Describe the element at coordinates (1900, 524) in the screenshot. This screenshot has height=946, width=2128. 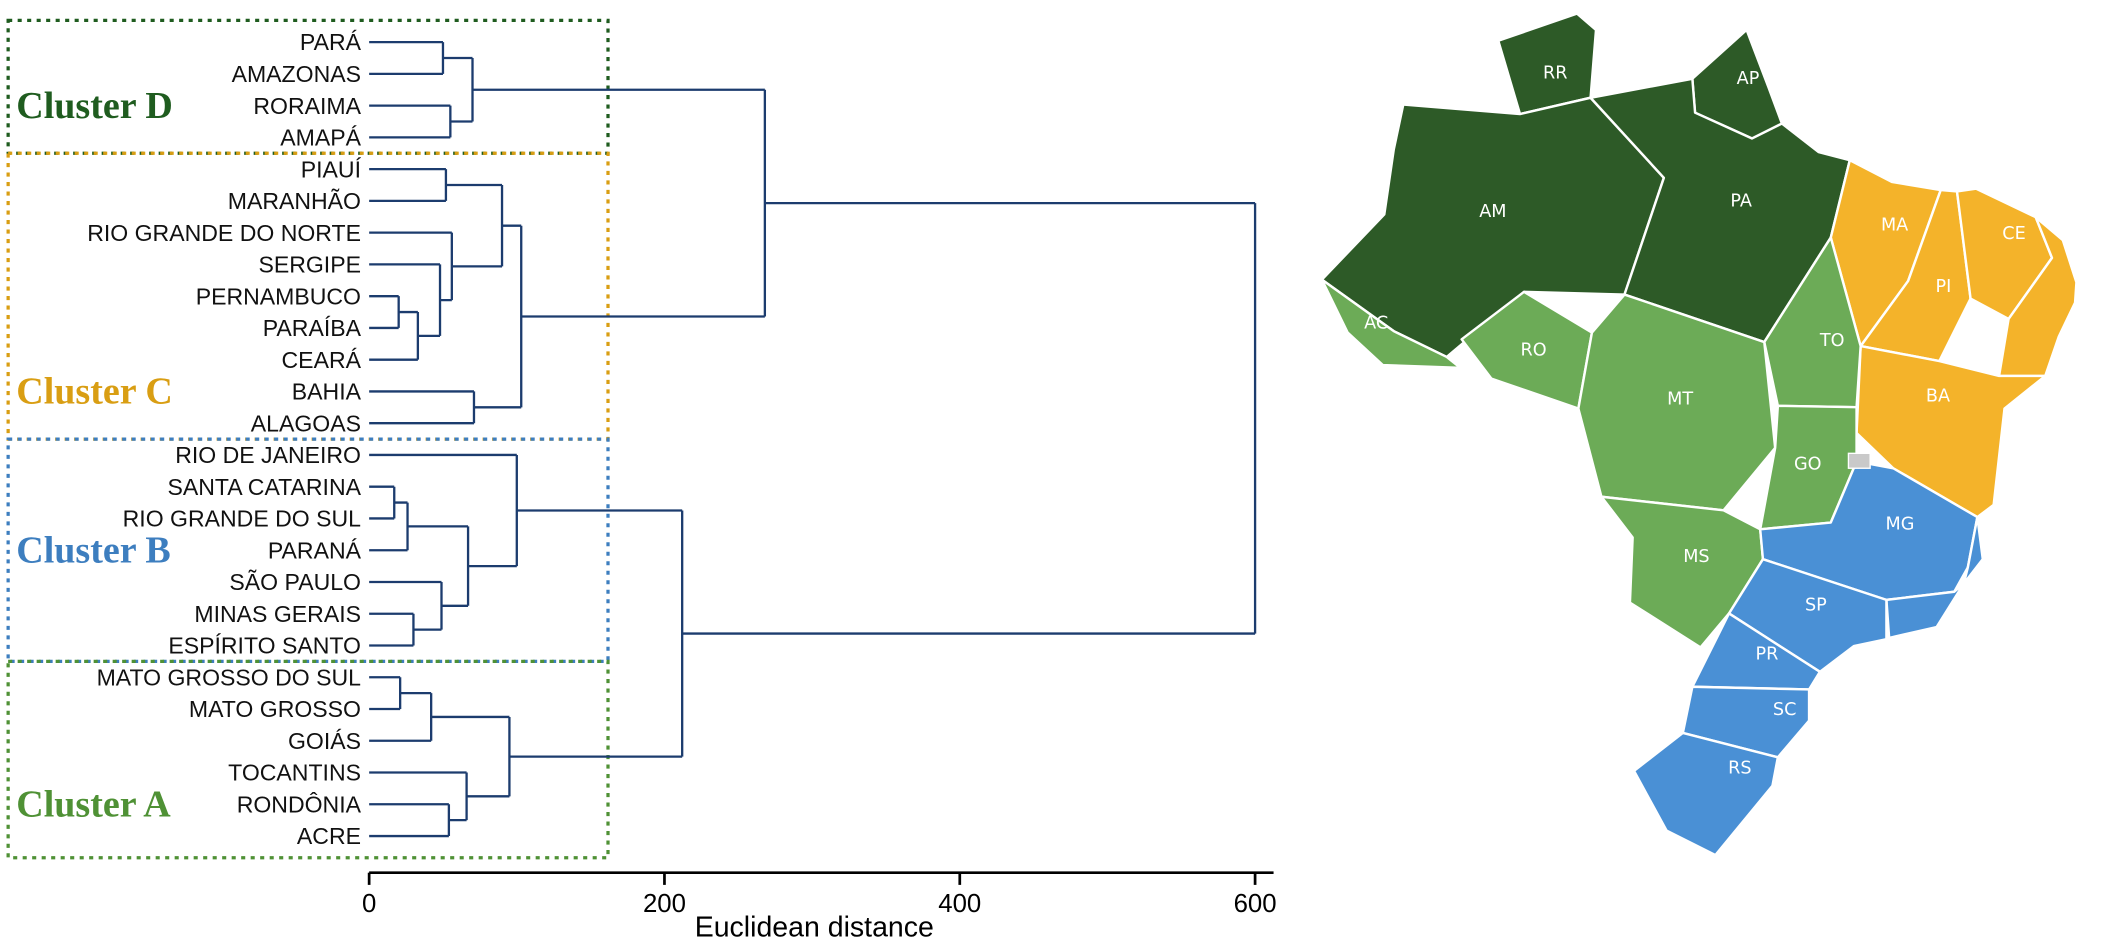
I see `state-label-MG: MG` at that location.